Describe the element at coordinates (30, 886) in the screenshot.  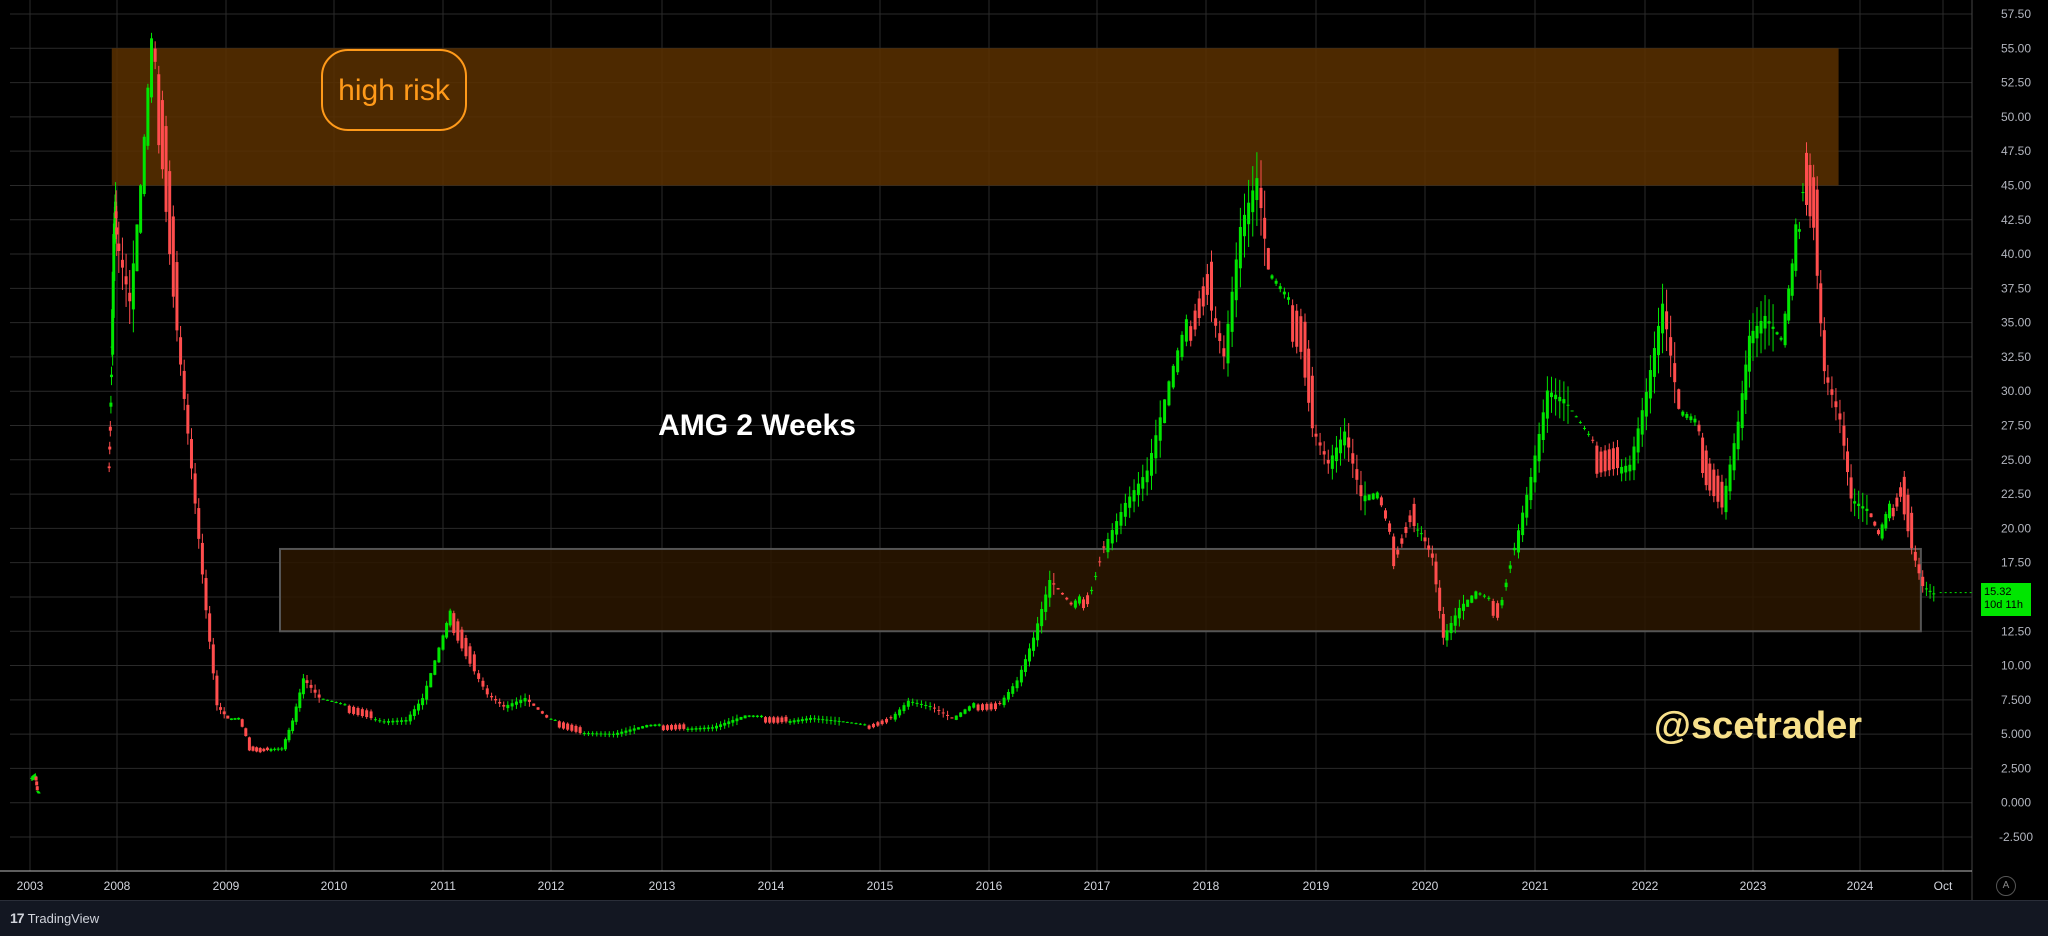
I see `x-tick-label: 2003` at that location.